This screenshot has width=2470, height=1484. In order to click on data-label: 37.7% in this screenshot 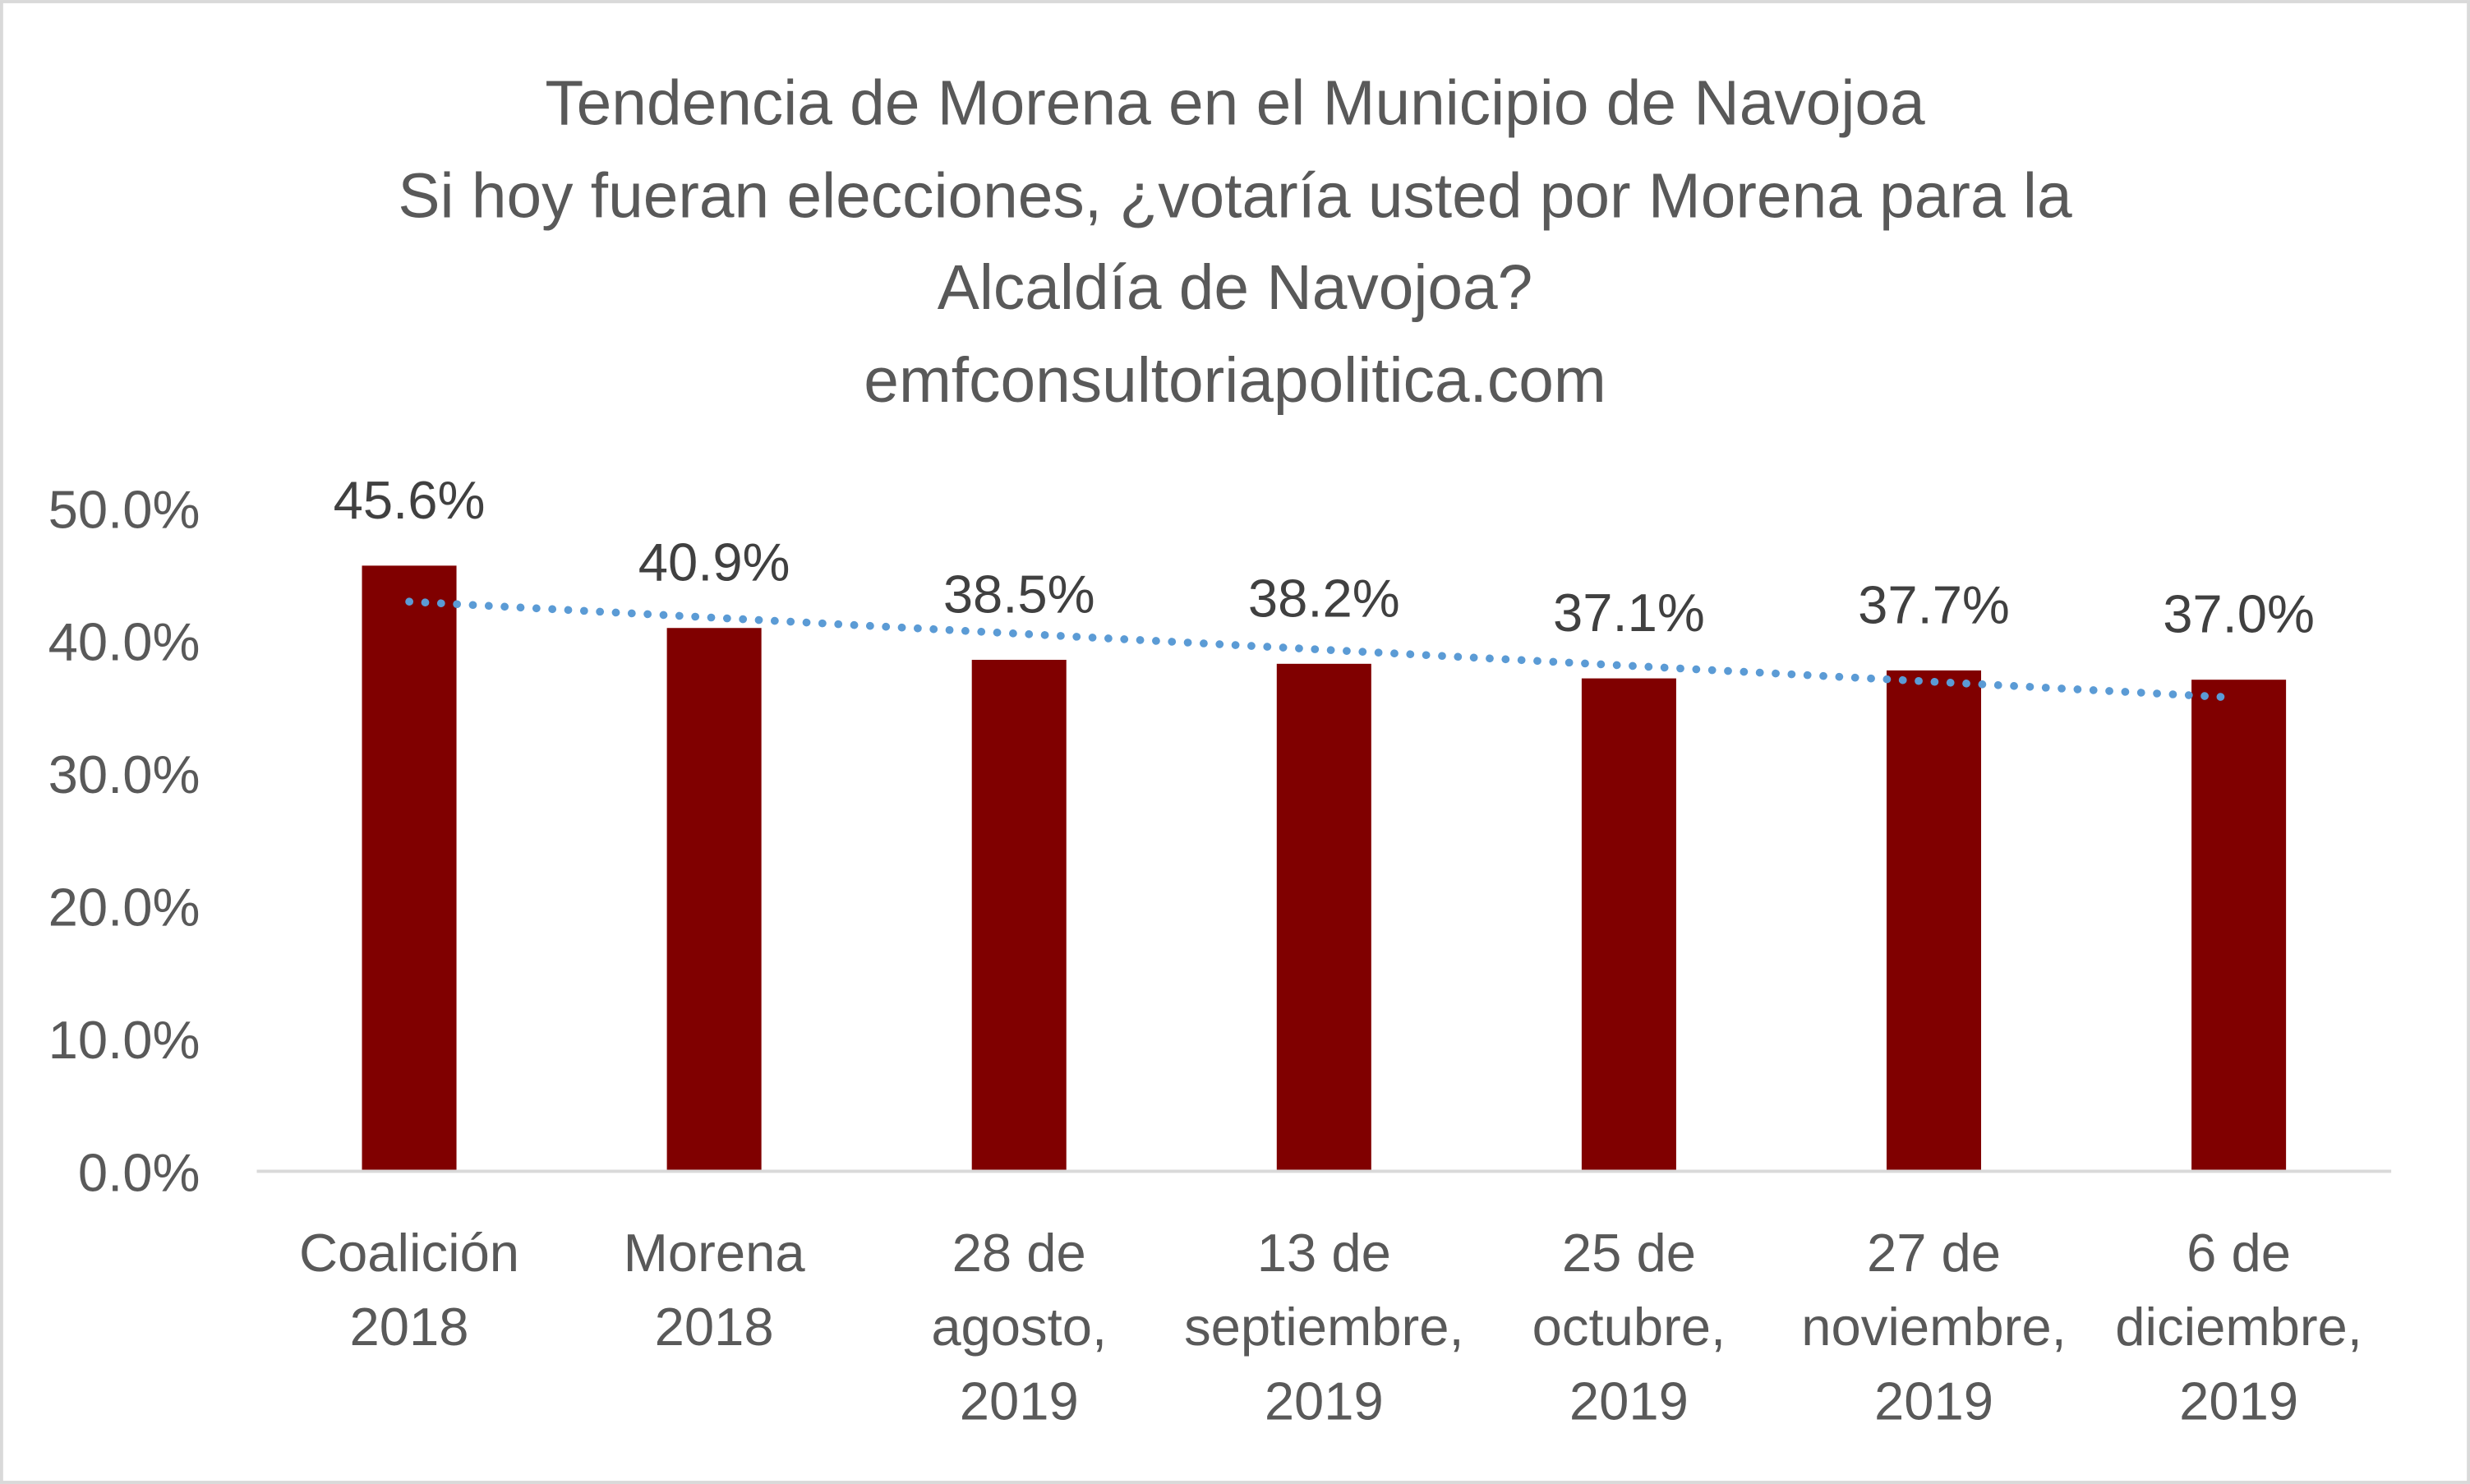, I will do `click(1934, 604)`.